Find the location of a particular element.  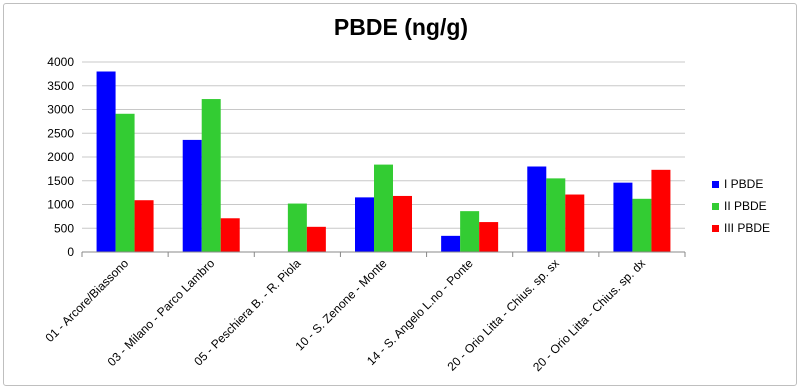

y-tick-label: 0 is located at coordinates (70, 252).